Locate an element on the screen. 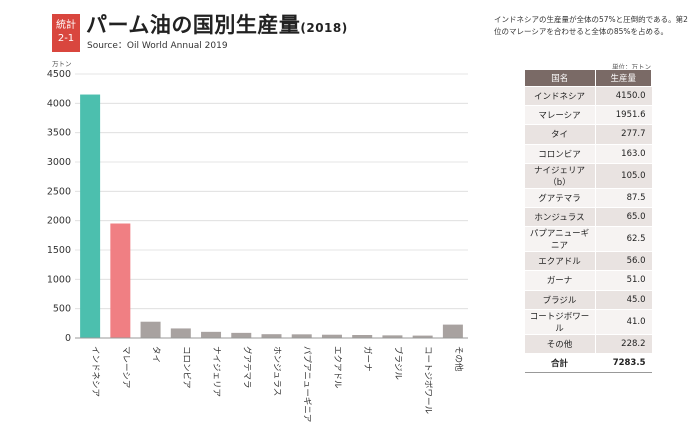 This screenshot has width=700, height=433. y-tick-label: 2500 is located at coordinates (59, 191).